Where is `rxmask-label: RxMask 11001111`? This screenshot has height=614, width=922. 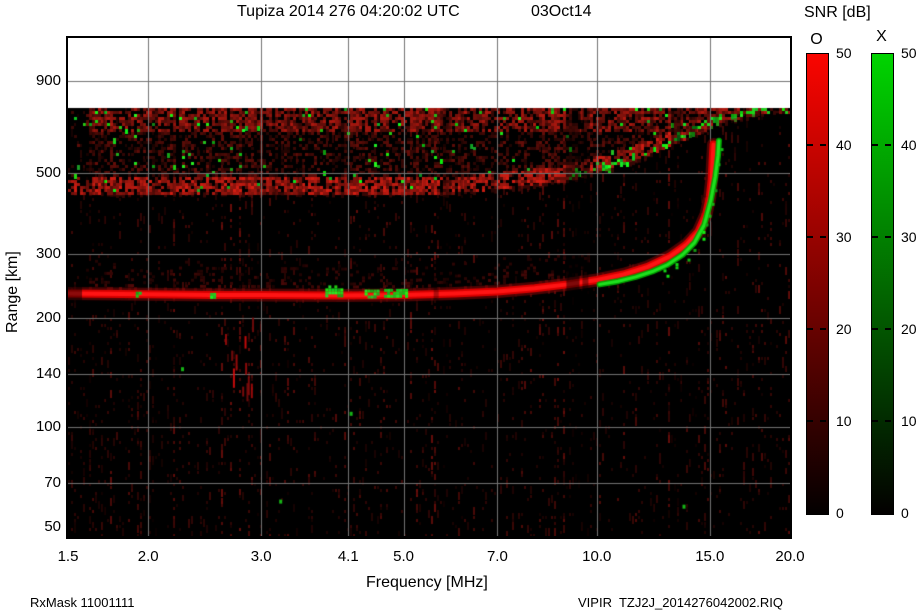
rxmask-label: RxMask 11001111 is located at coordinates (82, 602).